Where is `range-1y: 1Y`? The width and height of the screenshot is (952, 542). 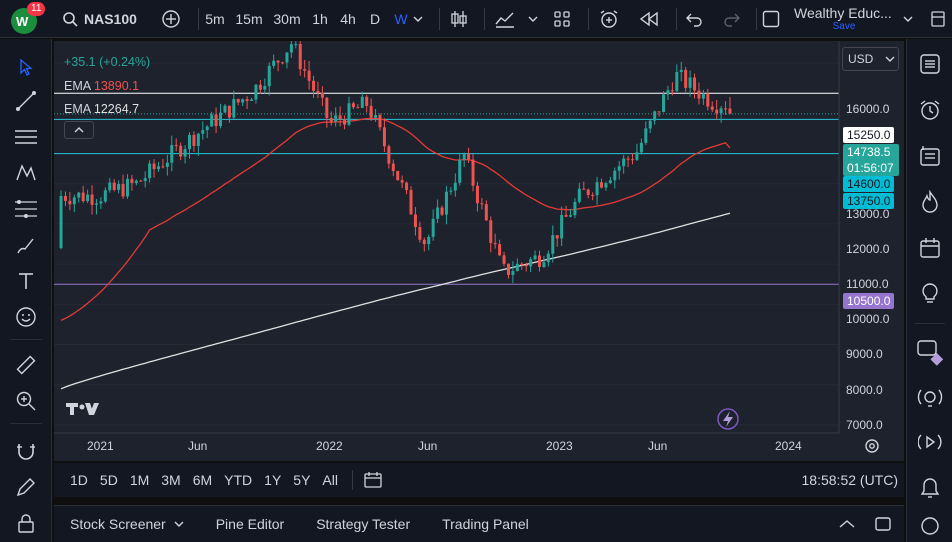 range-1y: 1Y is located at coordinates (273, 480).